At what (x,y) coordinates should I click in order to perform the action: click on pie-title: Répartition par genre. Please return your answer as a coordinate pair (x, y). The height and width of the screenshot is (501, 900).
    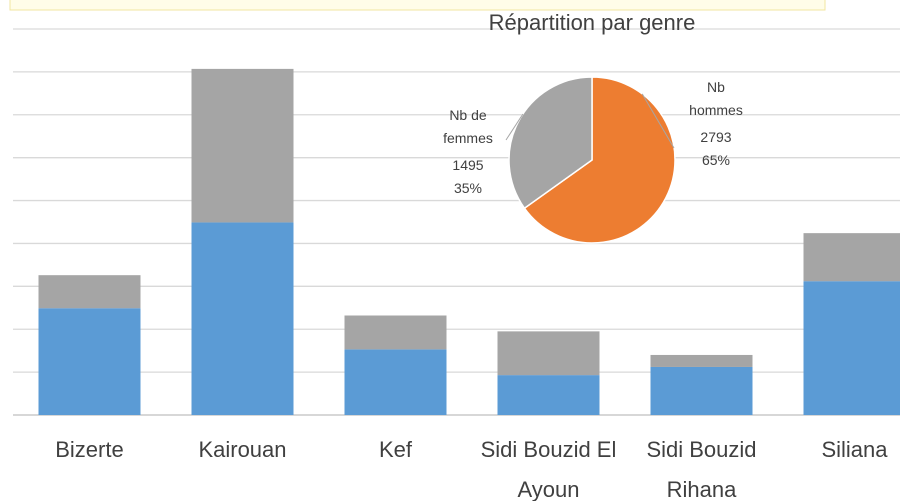
    Looking at the image, I should click on (592, 22).